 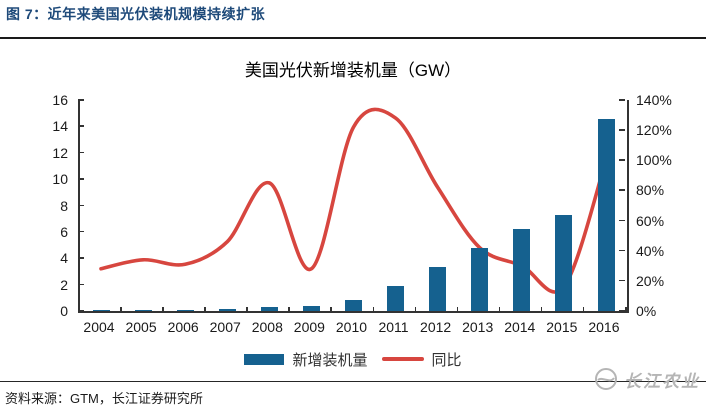 I want to click on installation-bar-2013, so click(x=480, y=279).